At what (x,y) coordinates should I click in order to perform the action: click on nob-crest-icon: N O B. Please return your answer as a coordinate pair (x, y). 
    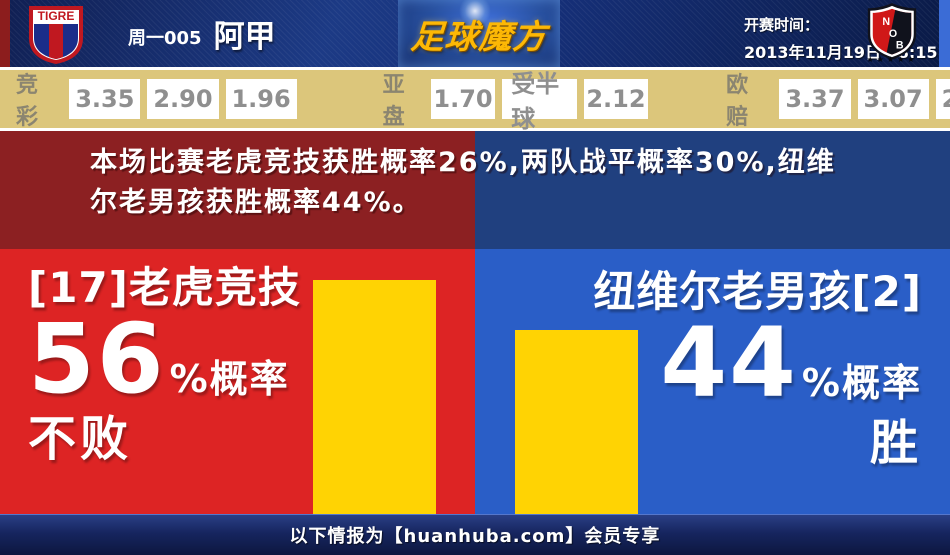
    Looking at the image, I should click on (892, 31).